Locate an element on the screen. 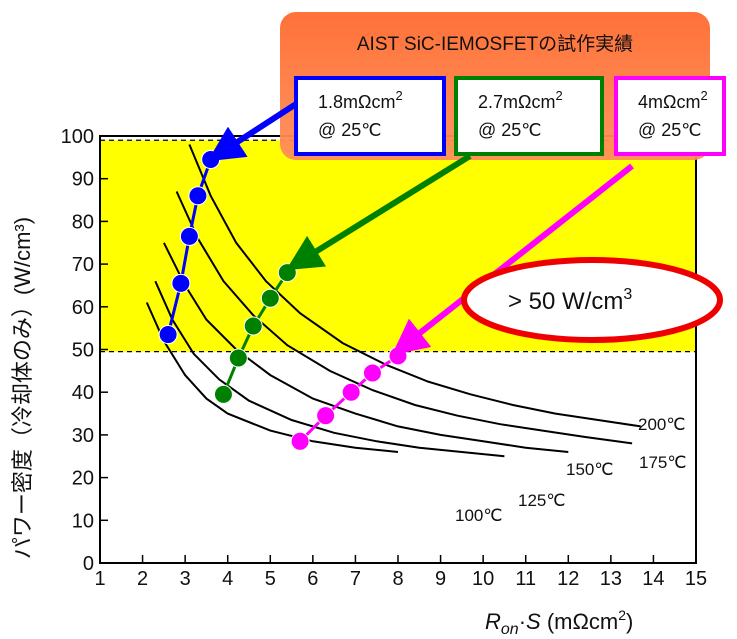 This screenshot has width=737, height=639. y-tick-label: 100 is located at coordinates (77, 137).